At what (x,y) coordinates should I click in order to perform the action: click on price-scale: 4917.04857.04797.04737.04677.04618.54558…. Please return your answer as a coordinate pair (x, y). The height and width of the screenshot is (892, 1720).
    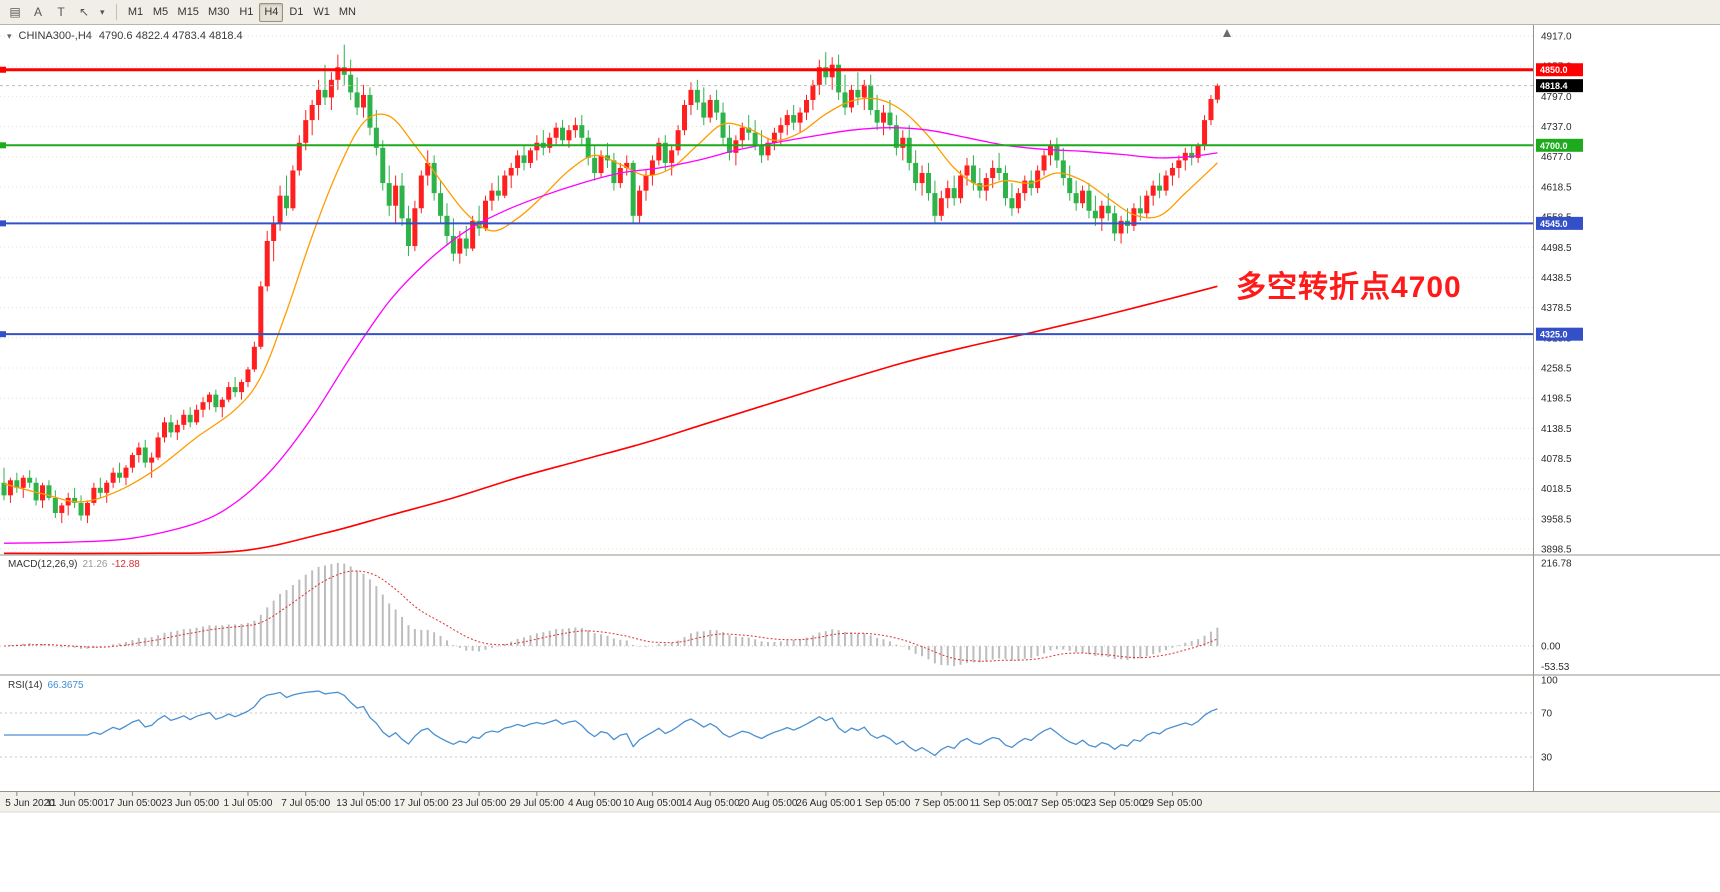
    Looking at the image, I should click on (1556, 294).